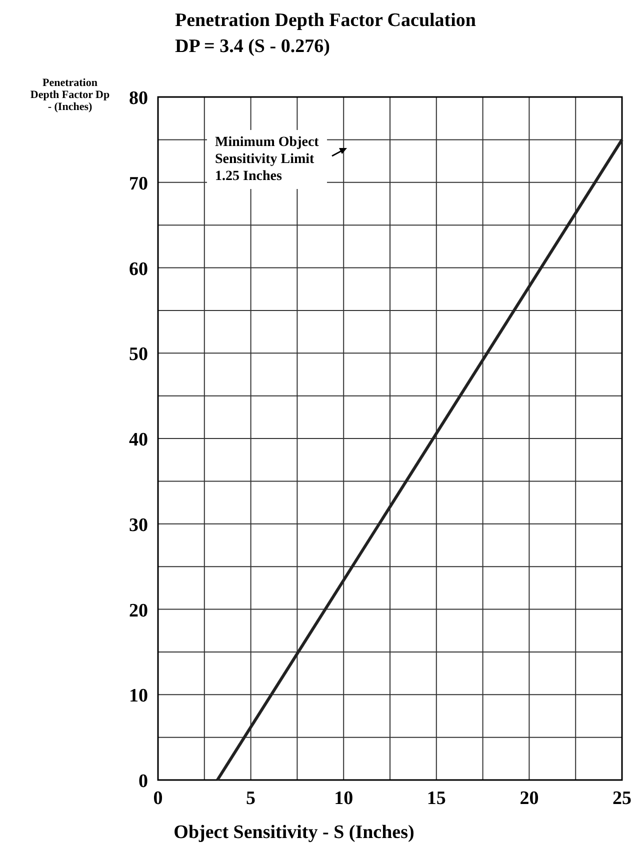  What do you see at coordinates (436, 798) in the screenshot?
I see `x-tick-label: 15` at bounding box center [436, 798].